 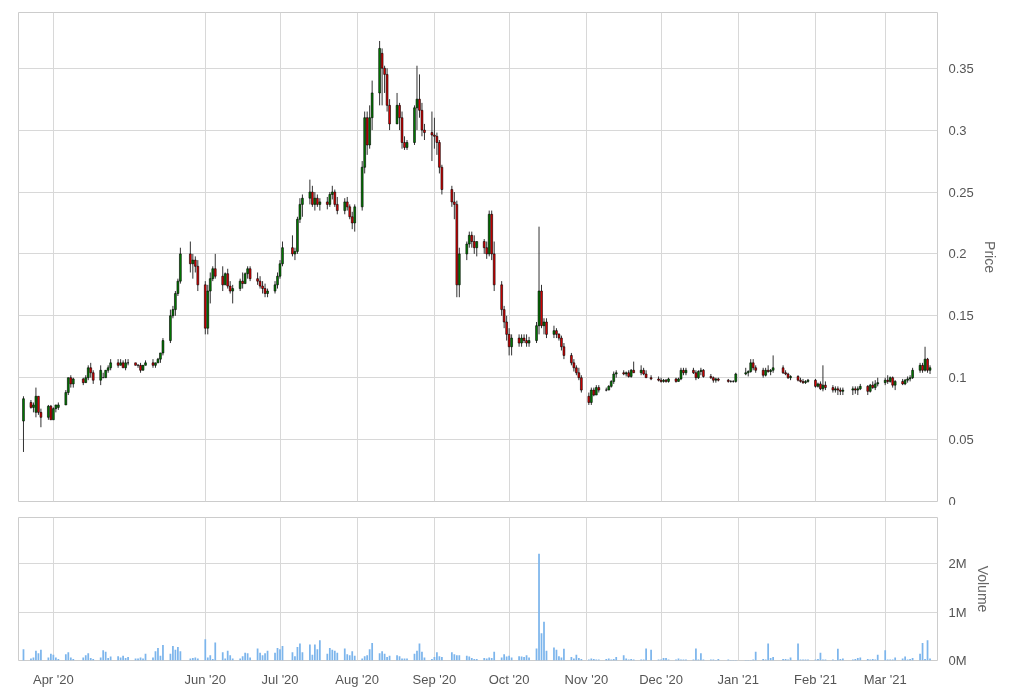 What do you see at coordinates (280, 679) in the screenshot?
I see `x-tick-label: Jul '20` at bounding box center [280, 679].